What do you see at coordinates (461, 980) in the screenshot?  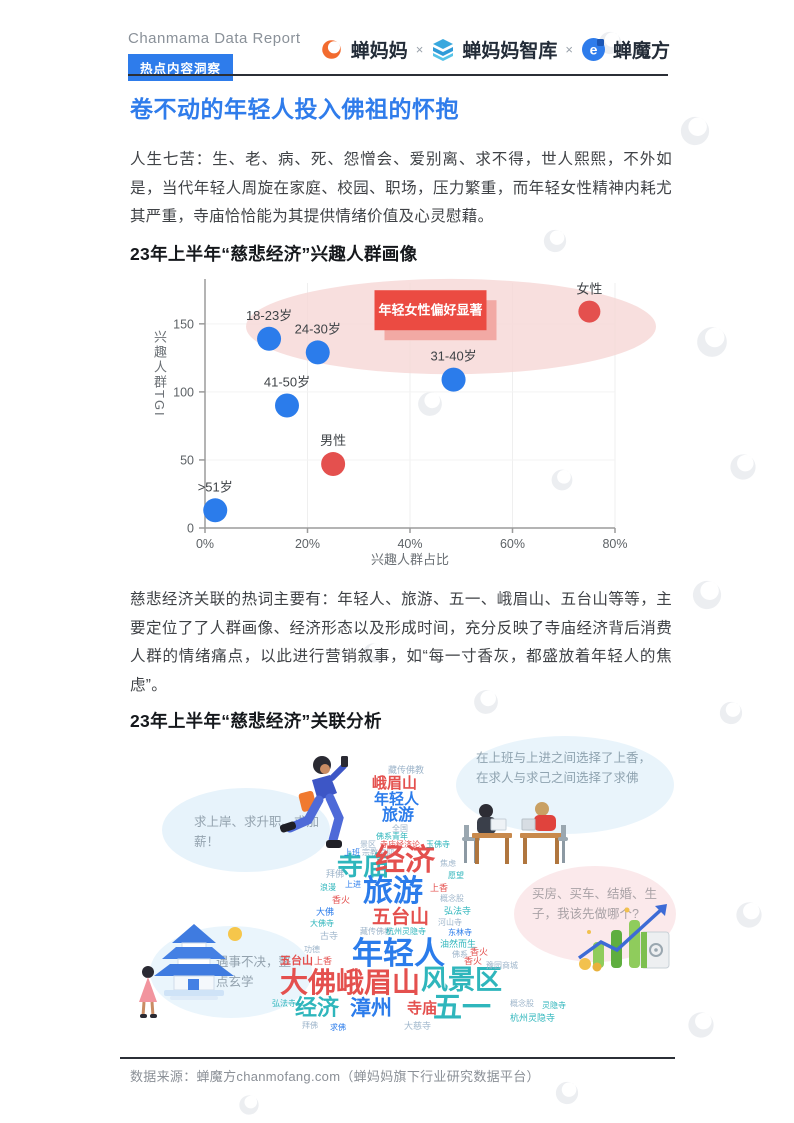 I see `wordcloud-word: 风景区` at bounding box center [461, 980].